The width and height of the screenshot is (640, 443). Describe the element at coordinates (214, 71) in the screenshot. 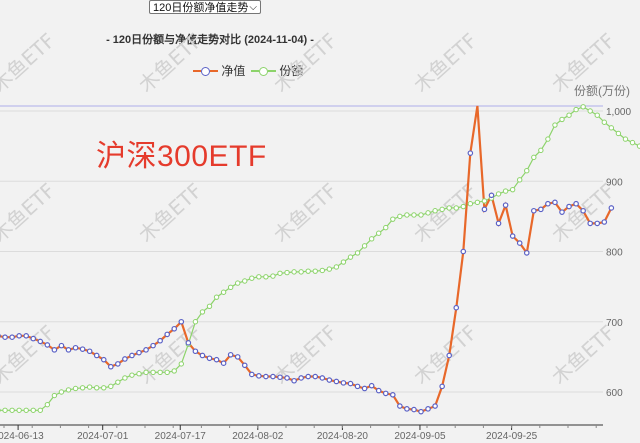

I see `legend-line-icon` at that location.